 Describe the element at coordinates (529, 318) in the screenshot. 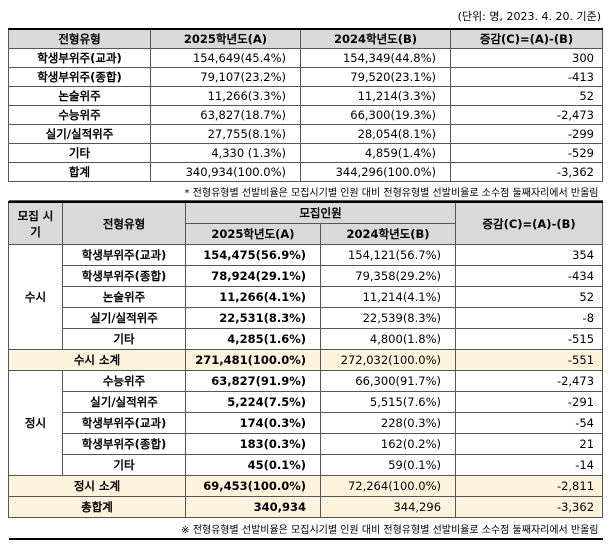

I see `diff-cell: -8` at that location.